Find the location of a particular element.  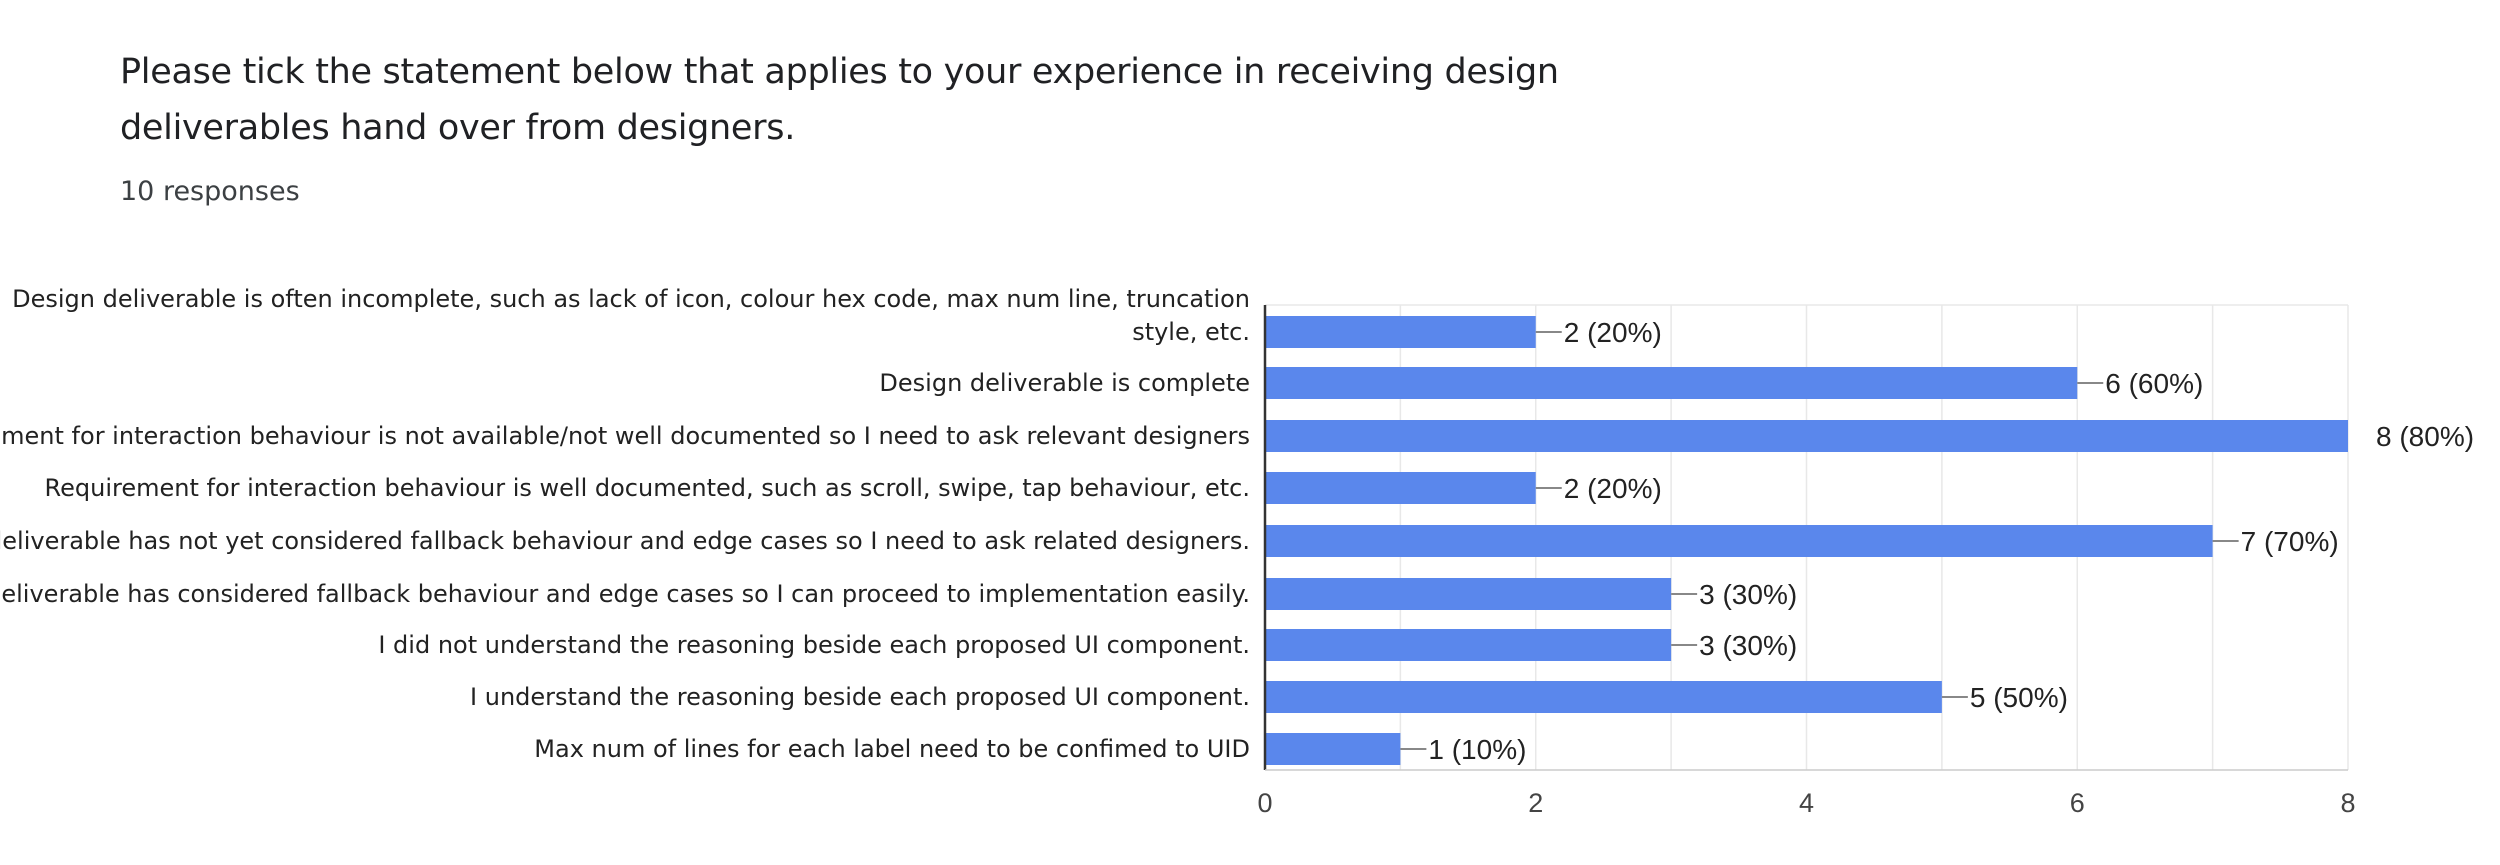

x-tick-label: 0 is located at coordinates (1264, 803).